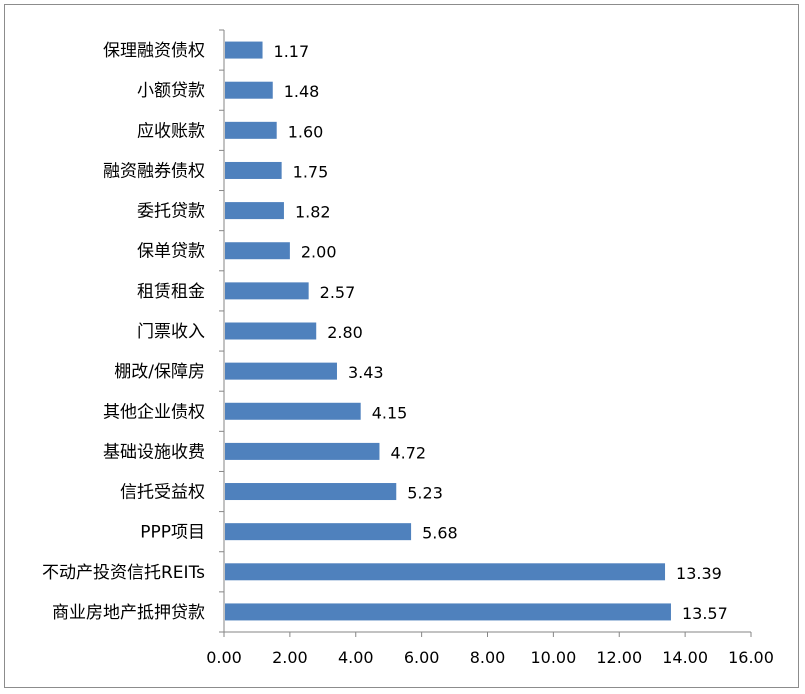 Image resolution: width=805 pixels, height=694 pixels. Describe the element at coordinates (123, 573) in the screenshot. I see `category-label: 不动产投资信托REITs` at that location.